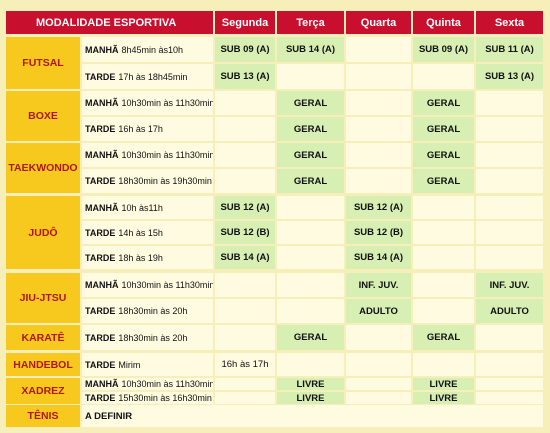  I want to click on header-day: Quarta, so click(378, 22).